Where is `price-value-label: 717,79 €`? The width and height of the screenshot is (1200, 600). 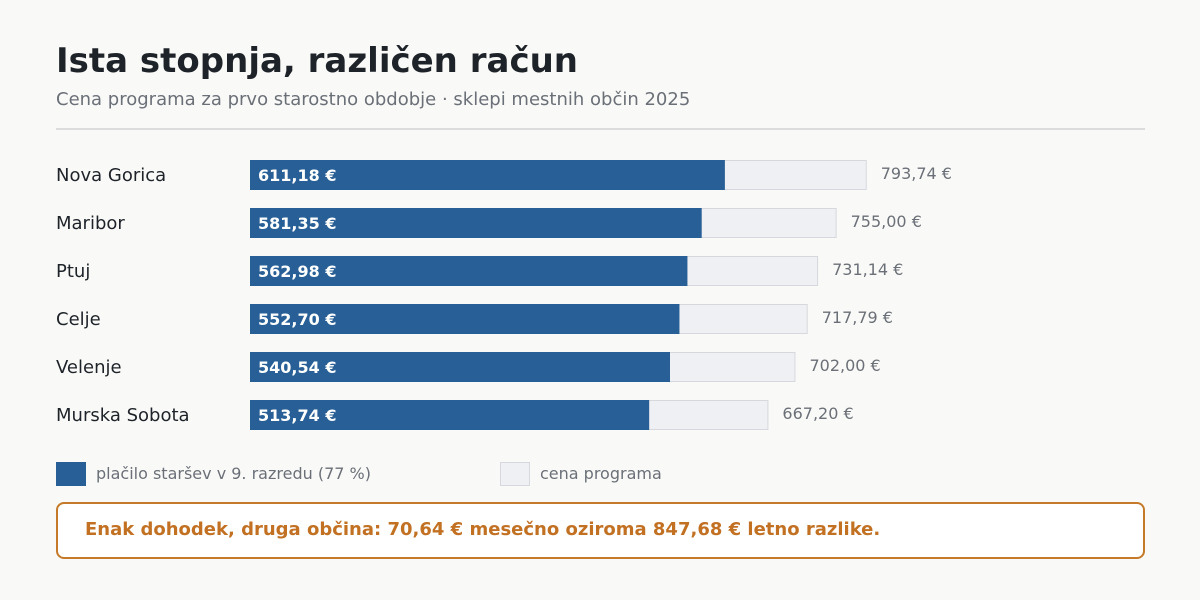
price-value-label: 717,79 € is located at coordinates (857, 317).